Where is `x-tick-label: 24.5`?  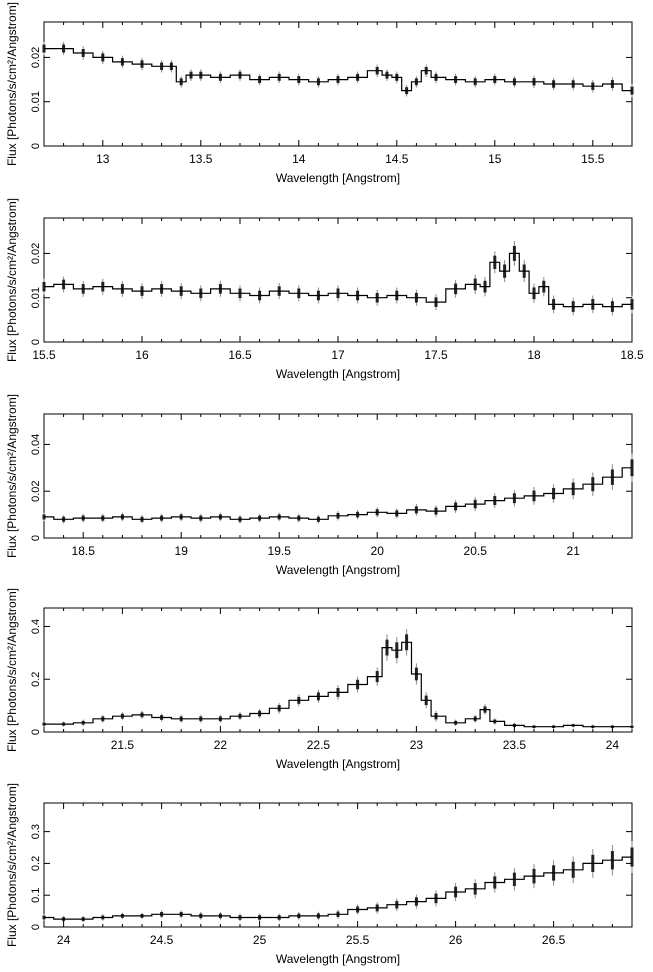 x-tick-label: 24.5 is located at coordinates (162, 940).